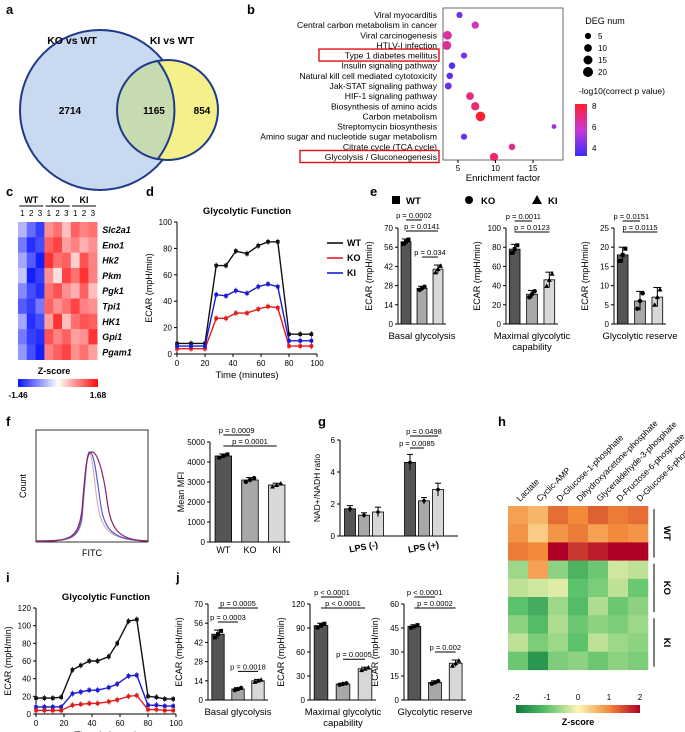 This screenshot has height=732, width=685. I want to click on bar-KI, so click(276, 513).